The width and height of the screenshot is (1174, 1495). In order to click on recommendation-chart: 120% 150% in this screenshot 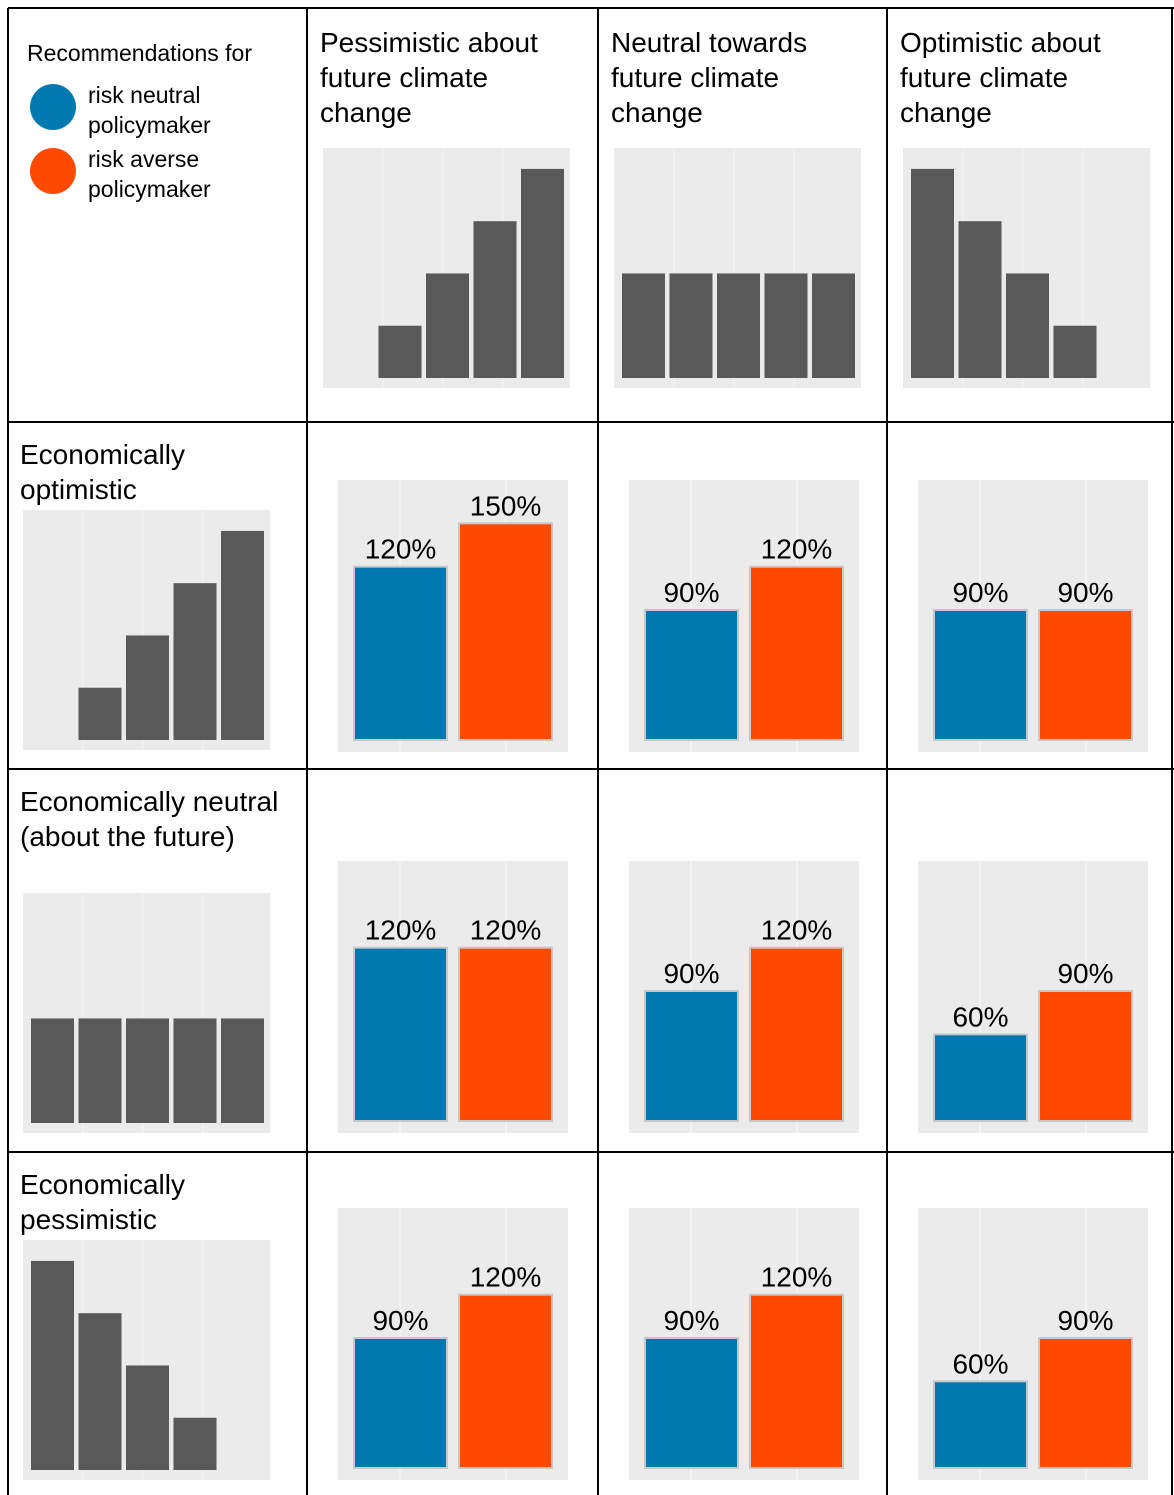, I will do `click(453, 616)`.